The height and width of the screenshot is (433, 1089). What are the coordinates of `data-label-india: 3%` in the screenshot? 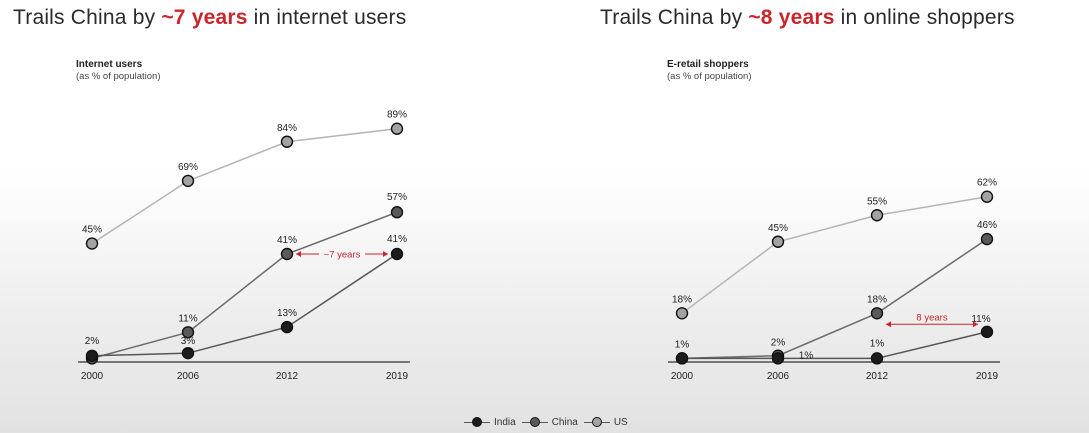 It's located at (188, 341).